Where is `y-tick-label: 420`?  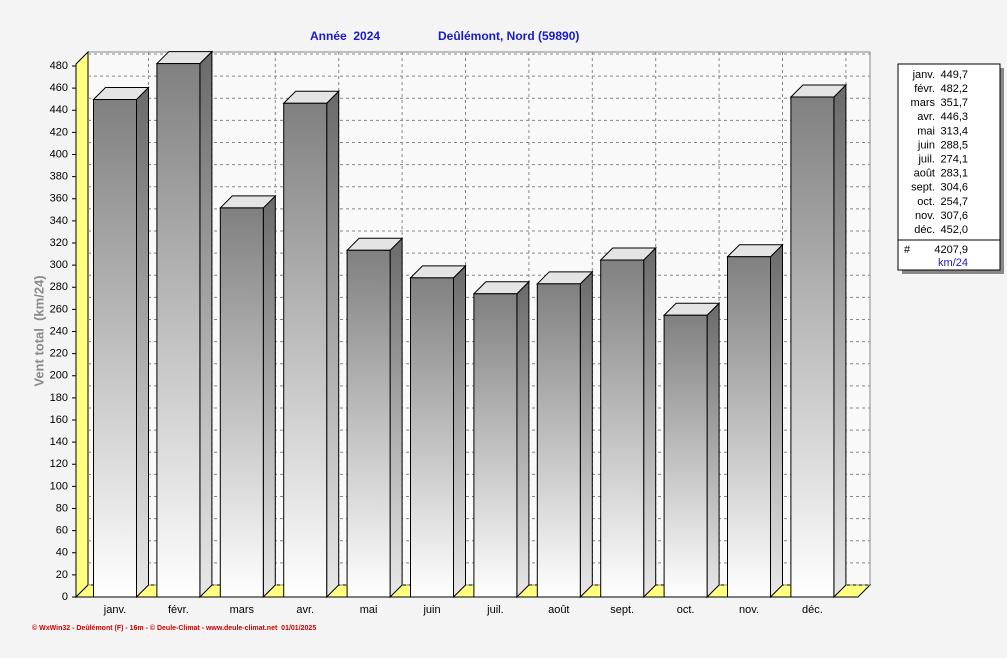
y-tick-label: 420 is located at coordinates (59, 132).